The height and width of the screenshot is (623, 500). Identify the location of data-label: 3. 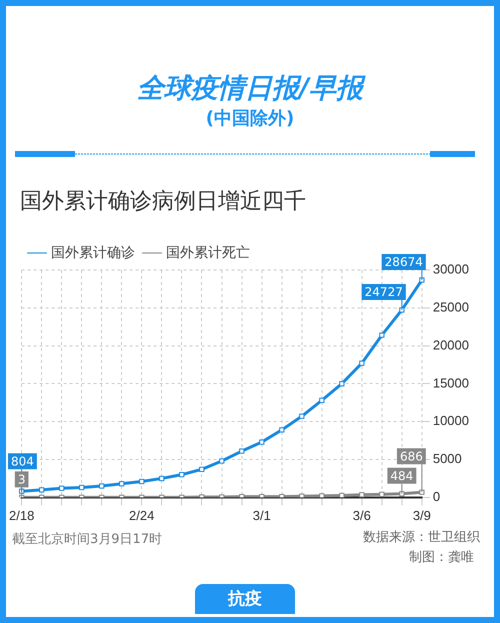
(22, 479).